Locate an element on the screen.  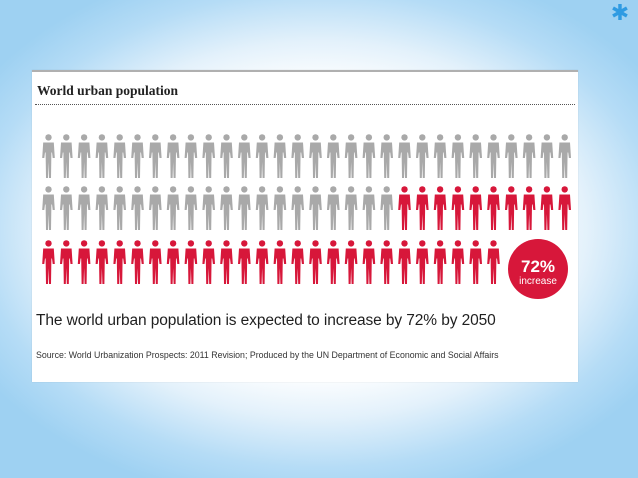
star-icon: ✱ is located at coordinates (620, 13).